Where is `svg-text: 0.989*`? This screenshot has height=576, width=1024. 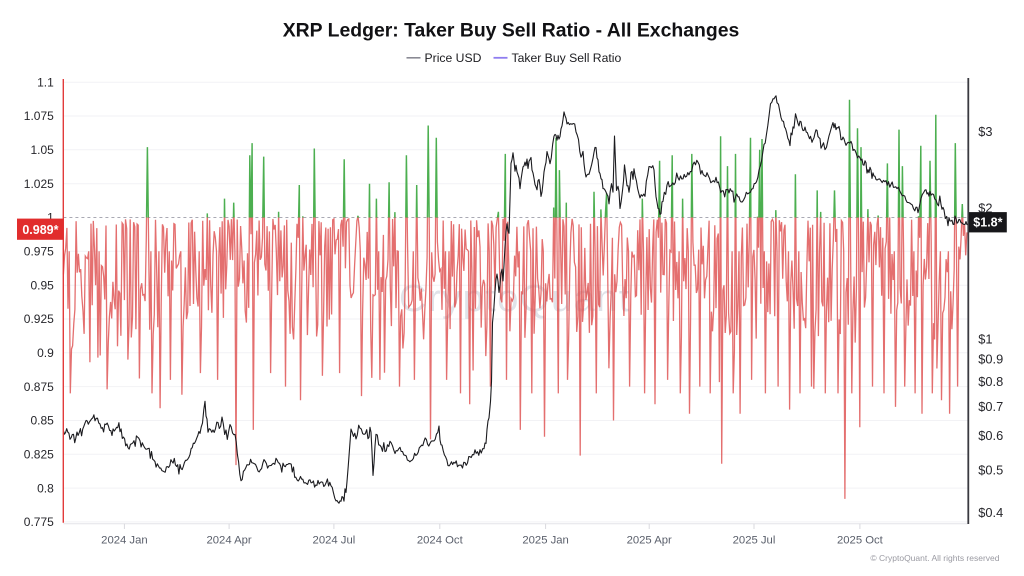
svg-text: 0.989* is located at coordinates (40, 230).